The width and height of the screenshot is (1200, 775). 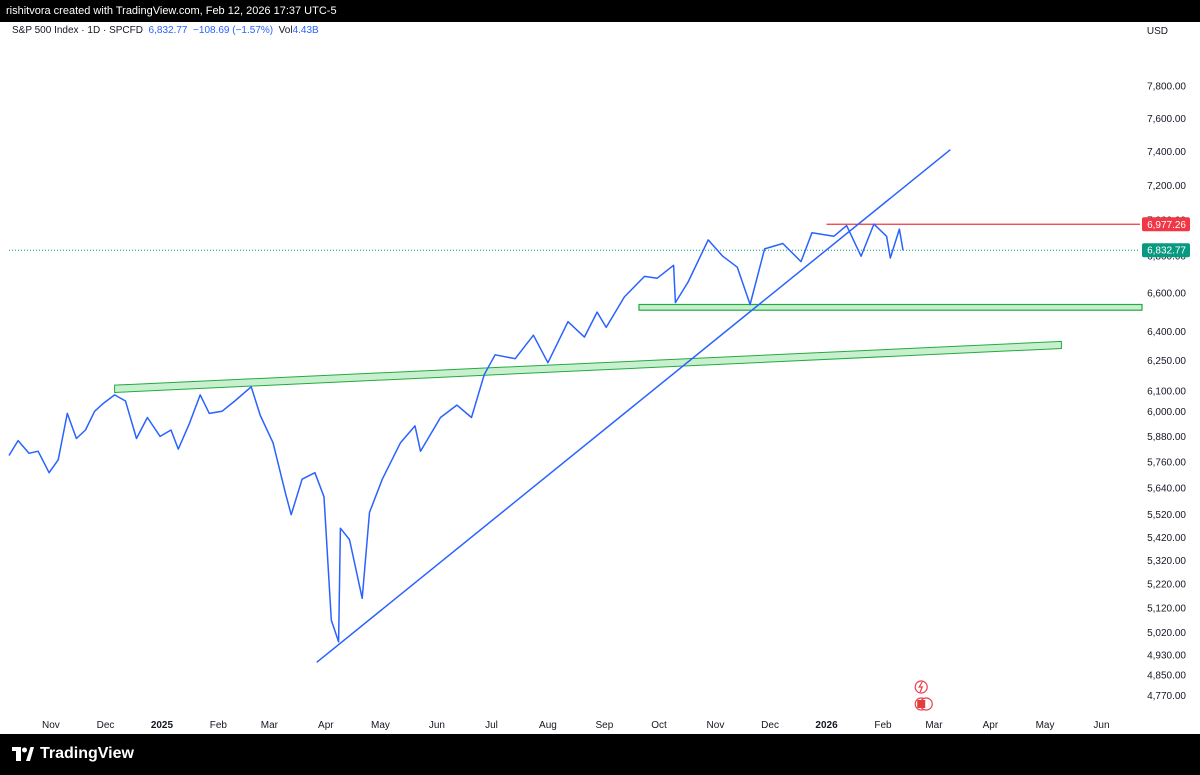 What do you see at coordinates (1157, 31) in the screenshot?
I see `currency-label: USD` at bounding box center [1157, 31].